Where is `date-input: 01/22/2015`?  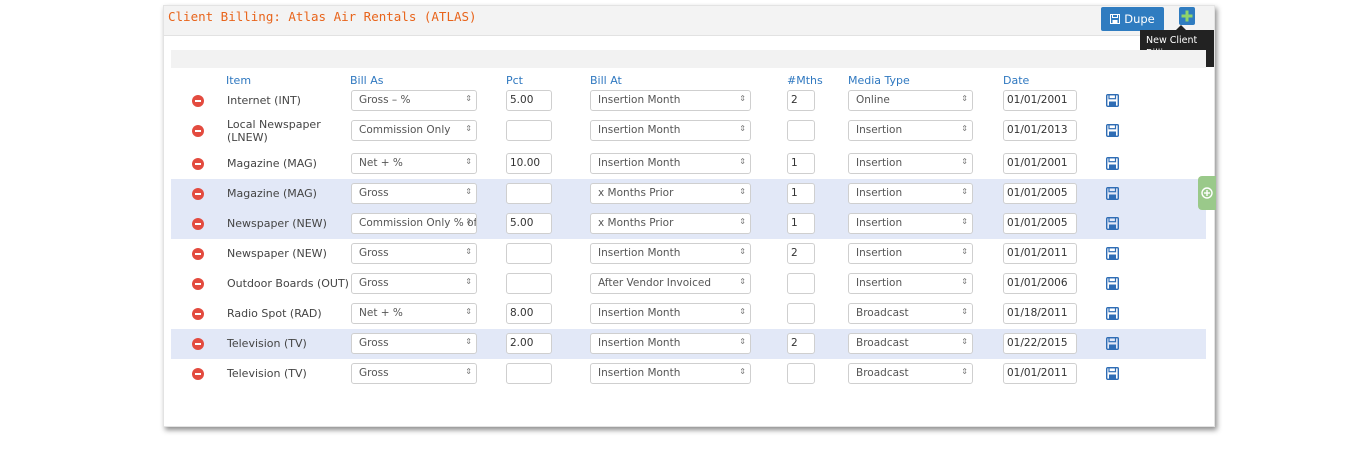 date-input: 01/22/2015 is located at coordinates (1040, 343).